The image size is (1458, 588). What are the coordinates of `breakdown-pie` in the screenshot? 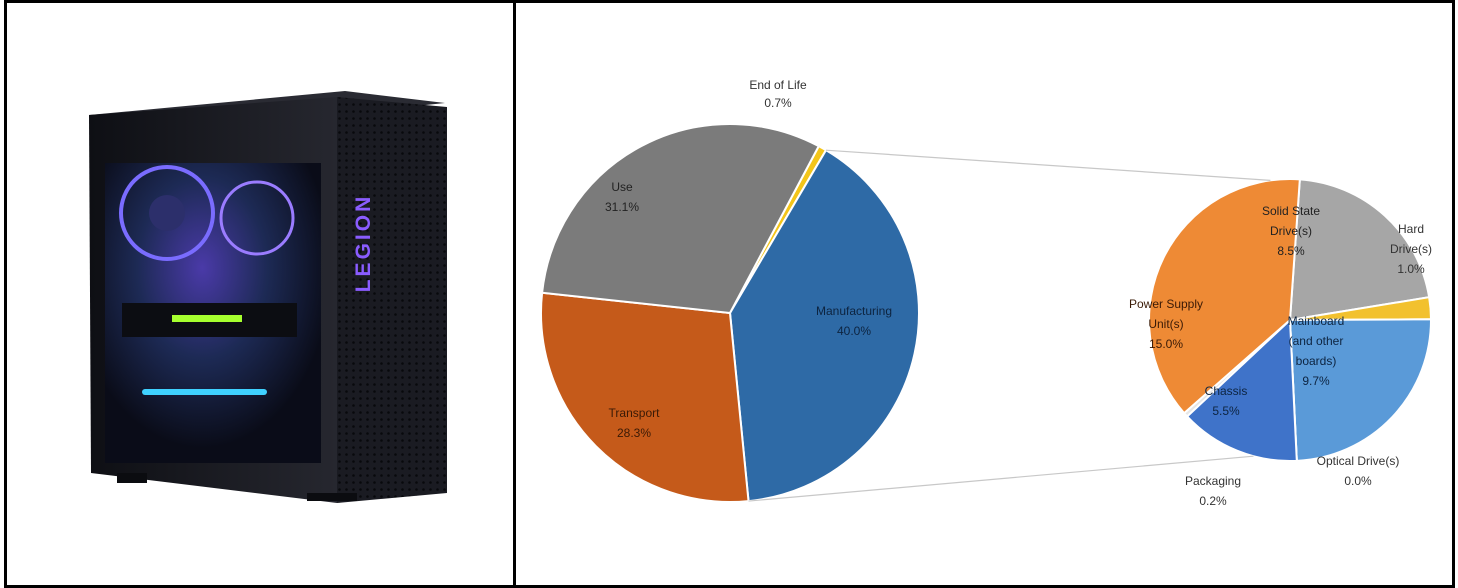 It's located at (1290, 320).